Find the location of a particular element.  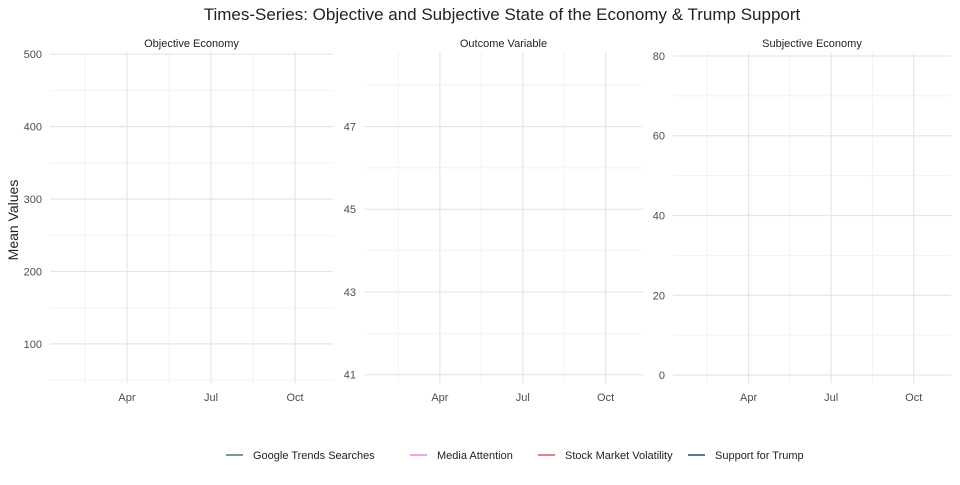

y-tick-label: 47 is located at coordinates (350, 127).